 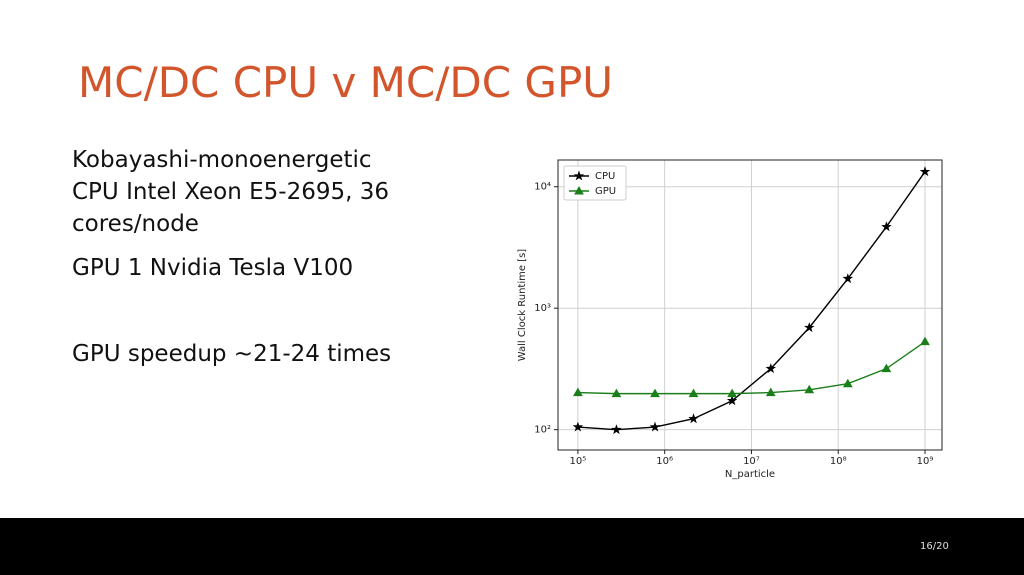 What do you see at coordinates (542, 430) in the screenshot?
I see `y-tick-label: 10²` at bounding box center [542, 430].